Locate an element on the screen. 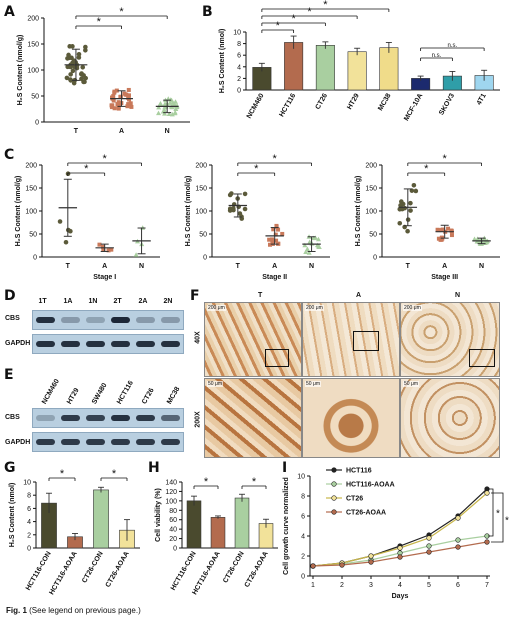 The image size is (511, 621). ihc-col-t: T is located at coordinates (260, 295).